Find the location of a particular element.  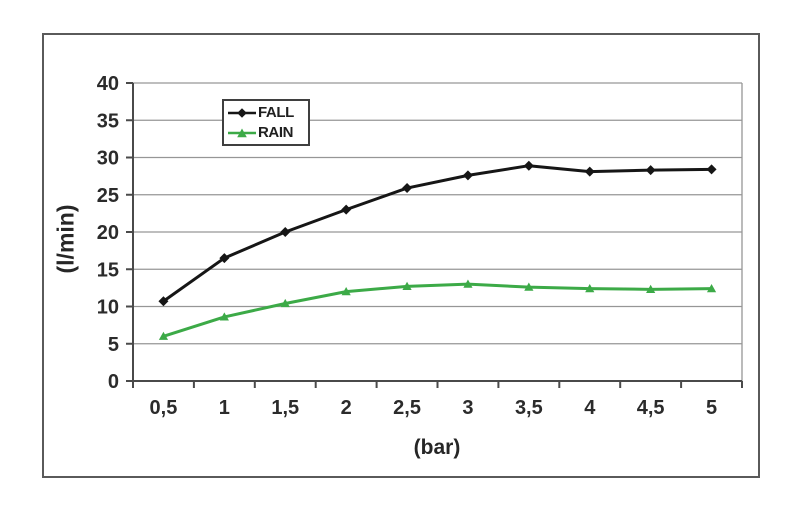

y-tick-label-0: 0 is located at coordinates (113, 382).